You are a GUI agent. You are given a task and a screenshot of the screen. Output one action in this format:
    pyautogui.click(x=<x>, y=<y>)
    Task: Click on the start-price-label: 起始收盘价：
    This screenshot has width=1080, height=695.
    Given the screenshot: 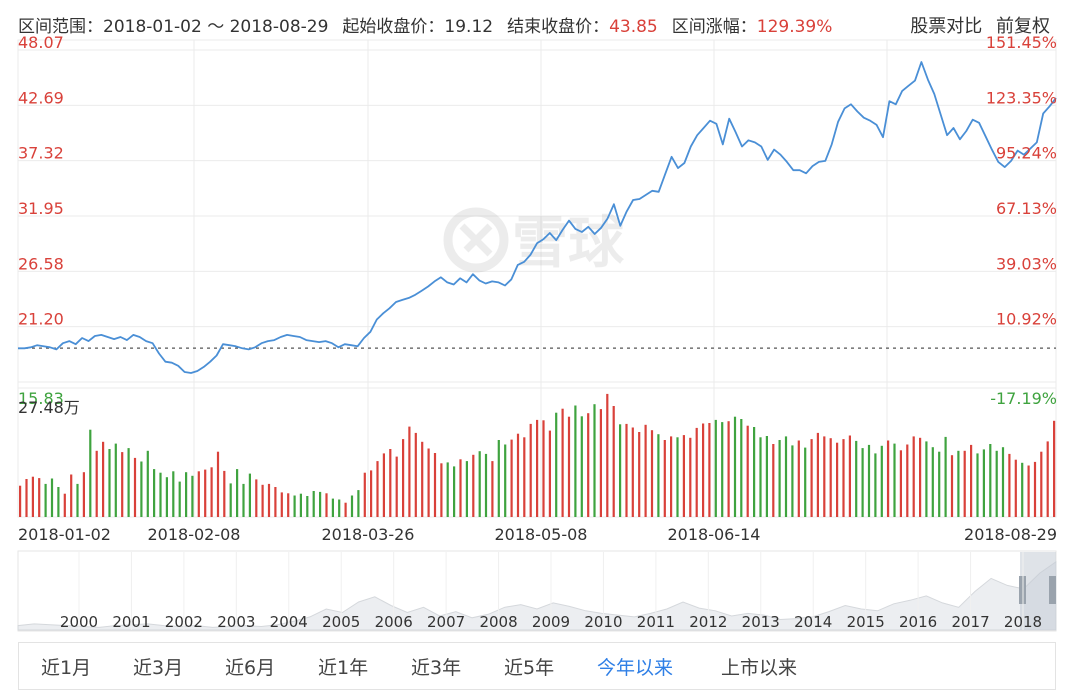 What is the action you would take?
    pyautogui.click(x=393, y=27)
    